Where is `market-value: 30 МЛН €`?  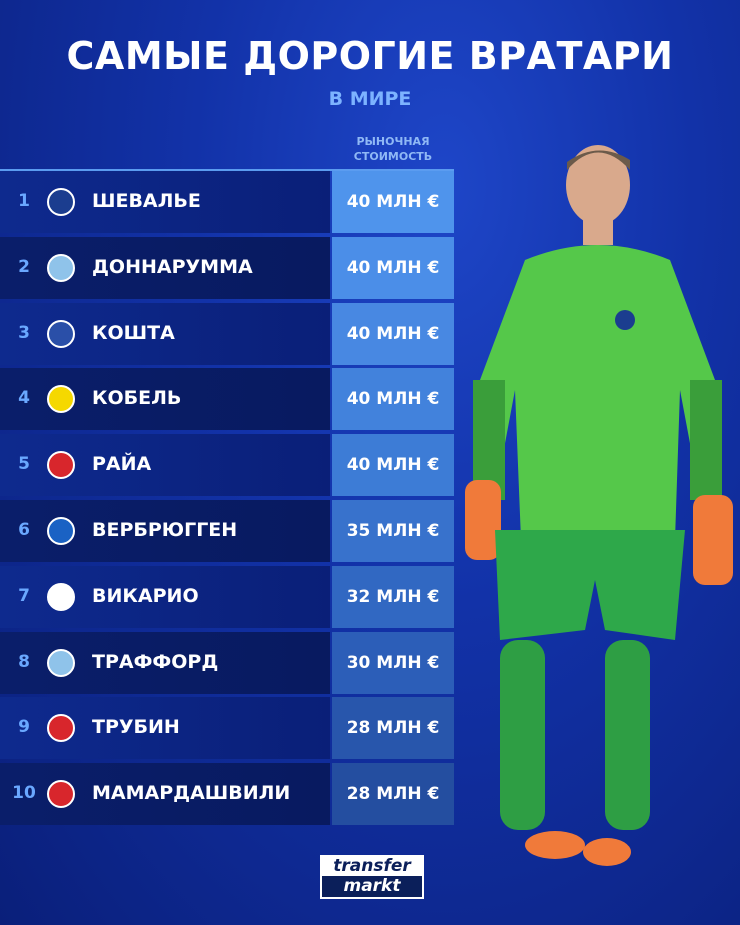 market-value: 30 МЛН € is located at coordinates (393, 662).